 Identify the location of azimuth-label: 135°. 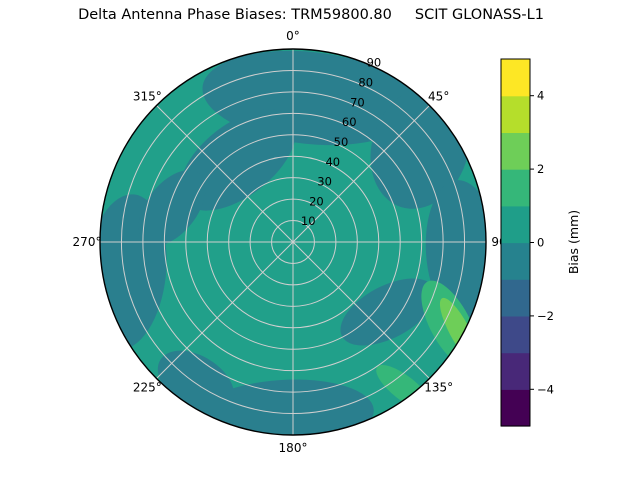
(438, 388).